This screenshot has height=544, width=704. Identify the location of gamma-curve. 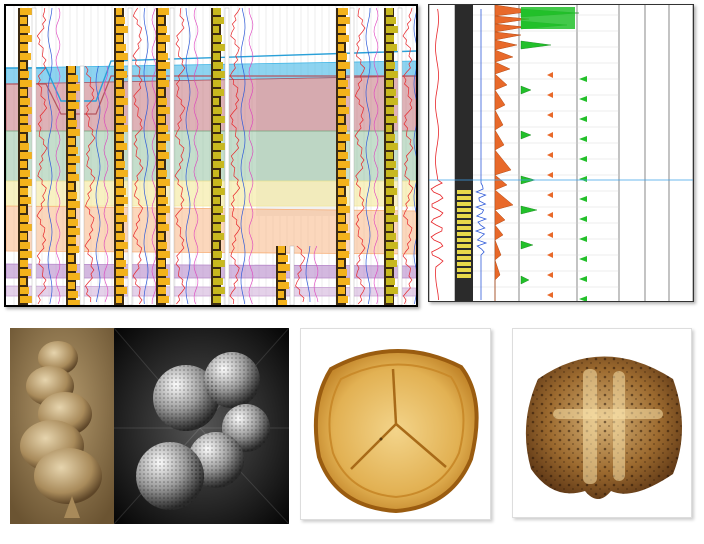
(437, 154).